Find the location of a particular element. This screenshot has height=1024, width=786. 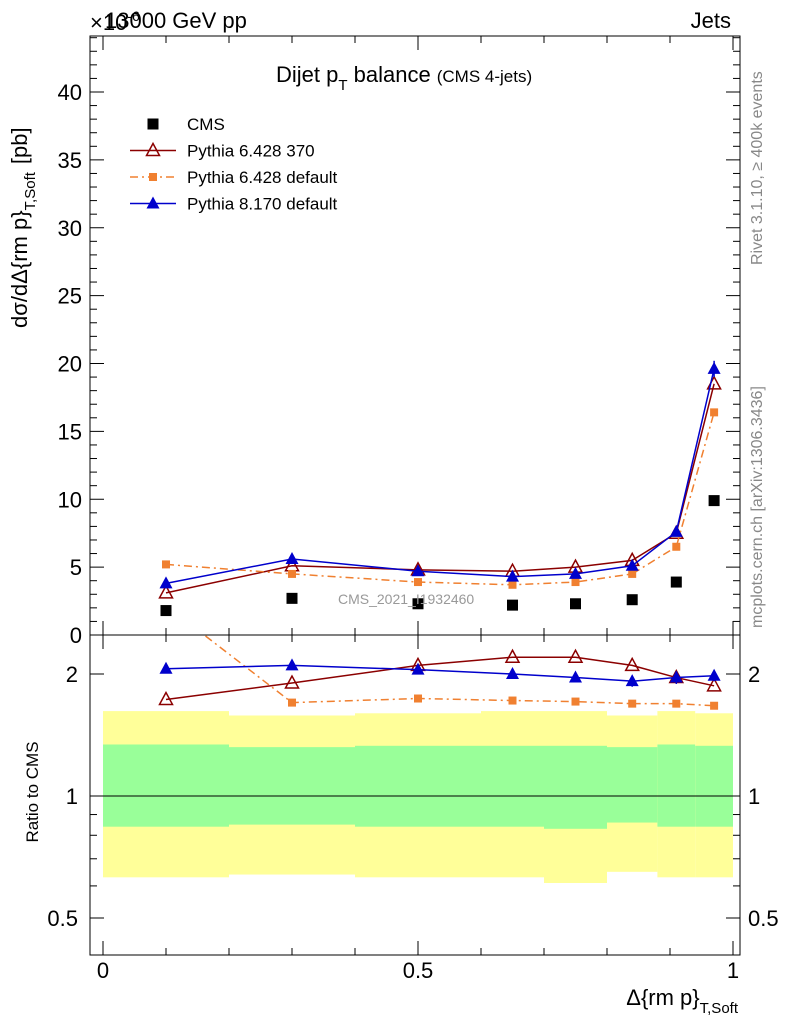

energy-label: 13000 GeV pp is located at coordinates (176, 20).